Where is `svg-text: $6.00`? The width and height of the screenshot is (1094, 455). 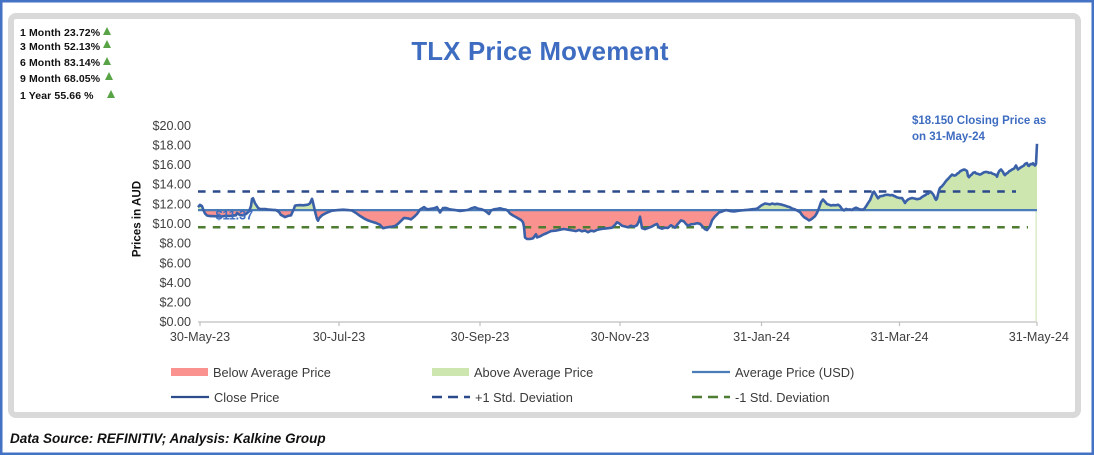
svg-text: $6.00 is located at coordinates (175, 263).